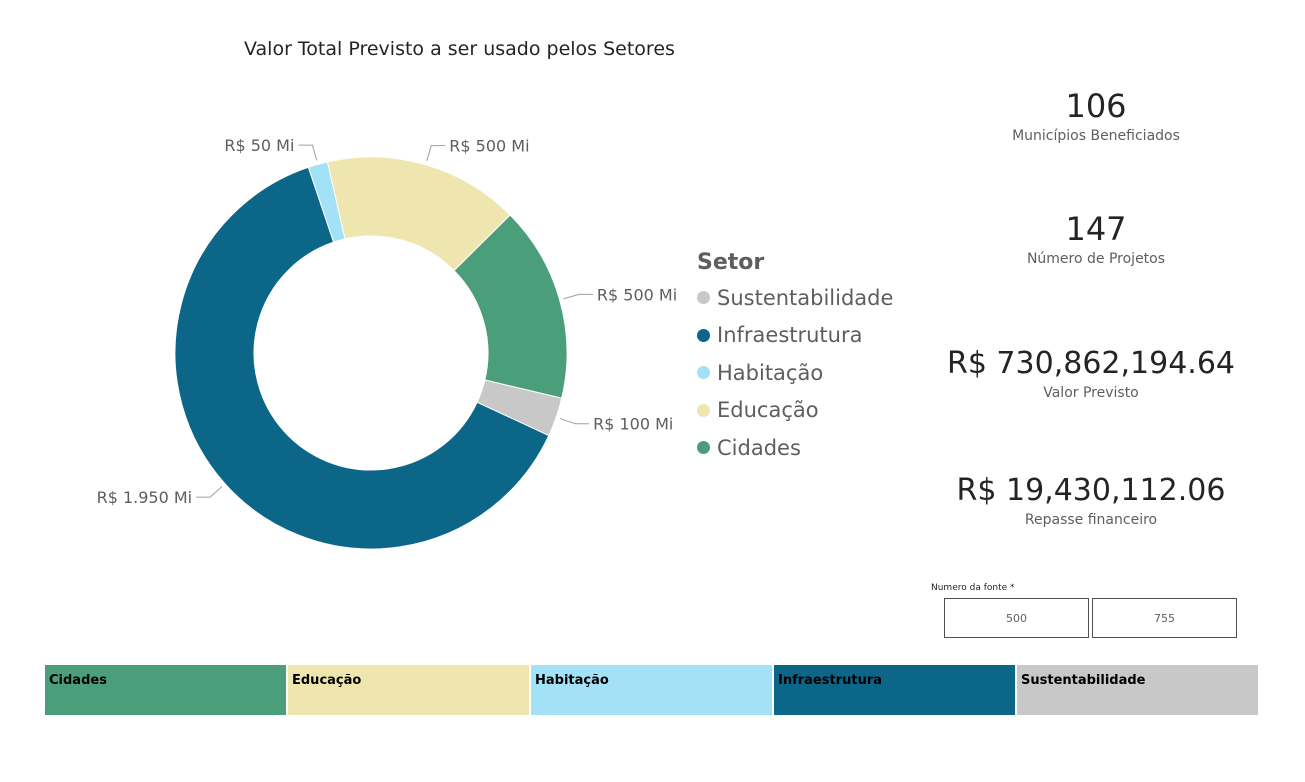 The height and width of the screenshot is (782, 1305). Describe the element at coordinates (1164, 618) in the screenshot. I see `slicer-option-755: 755` at that location.